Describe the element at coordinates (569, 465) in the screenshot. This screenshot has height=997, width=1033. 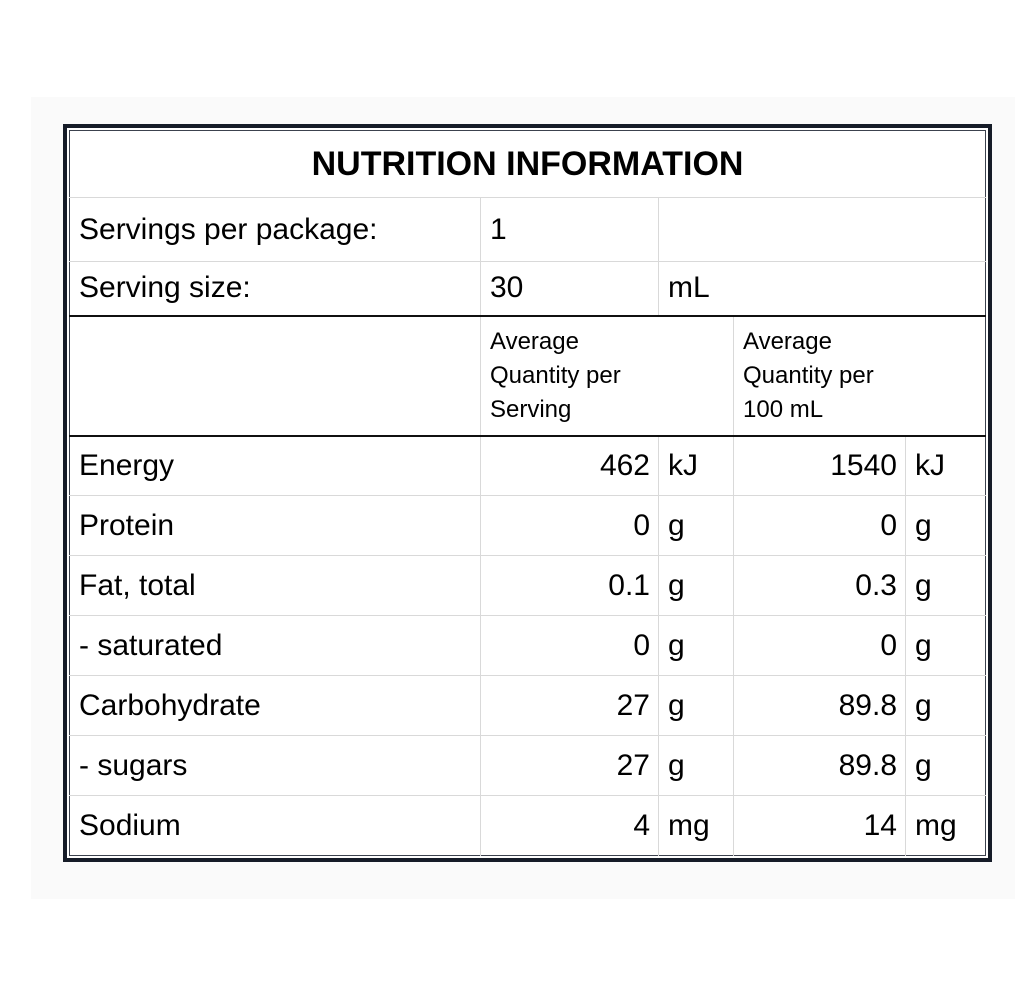
I see `per-serving-value: 462` at that location.